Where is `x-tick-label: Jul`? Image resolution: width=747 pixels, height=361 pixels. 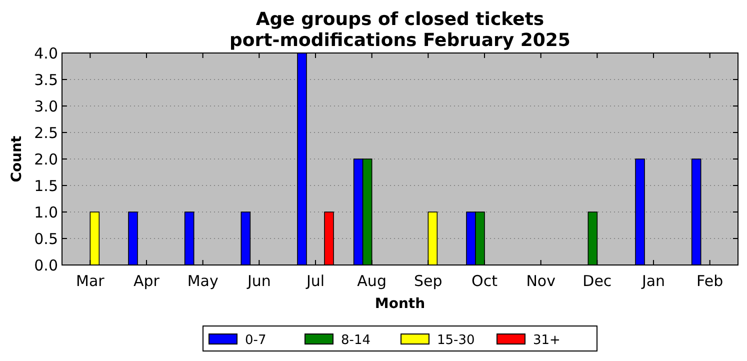 x-tick-label: Jul is located at coordinates (315, 281).